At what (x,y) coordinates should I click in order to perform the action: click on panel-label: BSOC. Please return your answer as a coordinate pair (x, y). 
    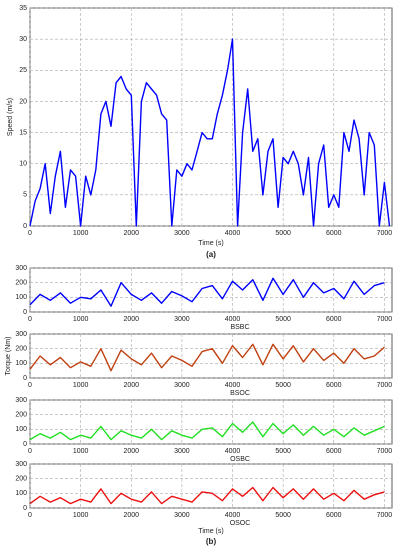
    Looking at the image, I should click on (240, 393).